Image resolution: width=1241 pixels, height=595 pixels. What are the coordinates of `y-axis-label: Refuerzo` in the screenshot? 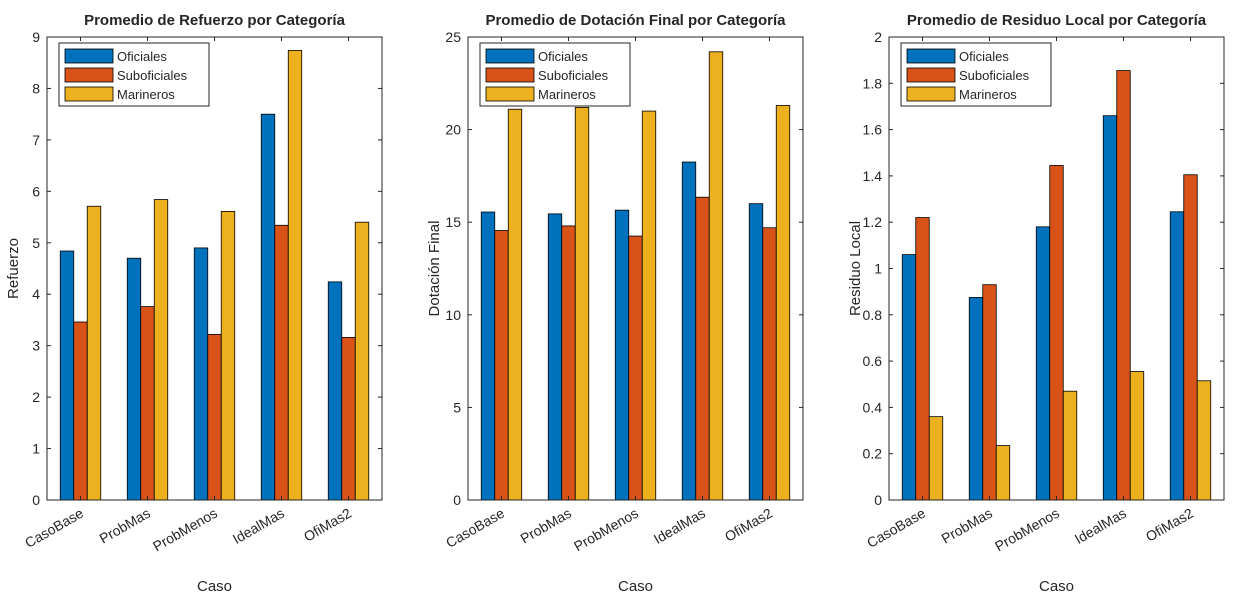 It's located at (13, 268).